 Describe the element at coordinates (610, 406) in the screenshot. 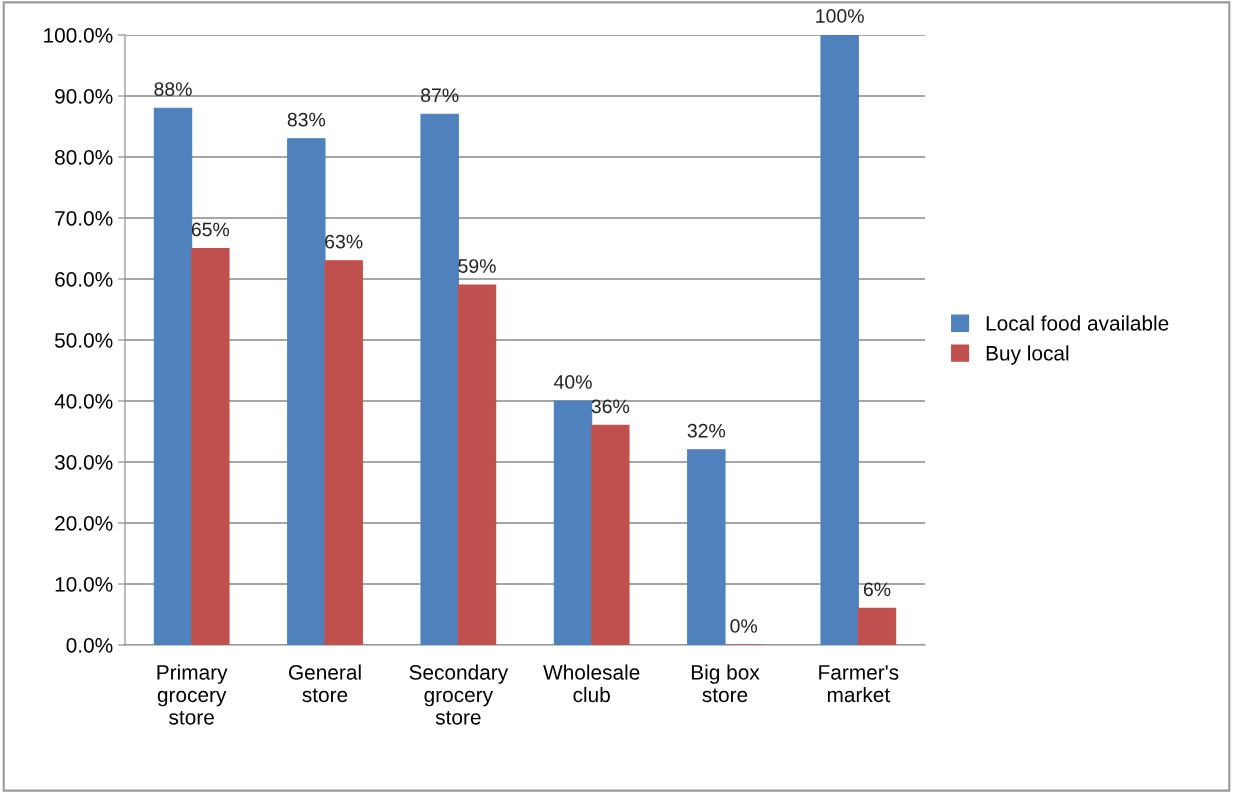

I see `data-label: 36%` at that location.